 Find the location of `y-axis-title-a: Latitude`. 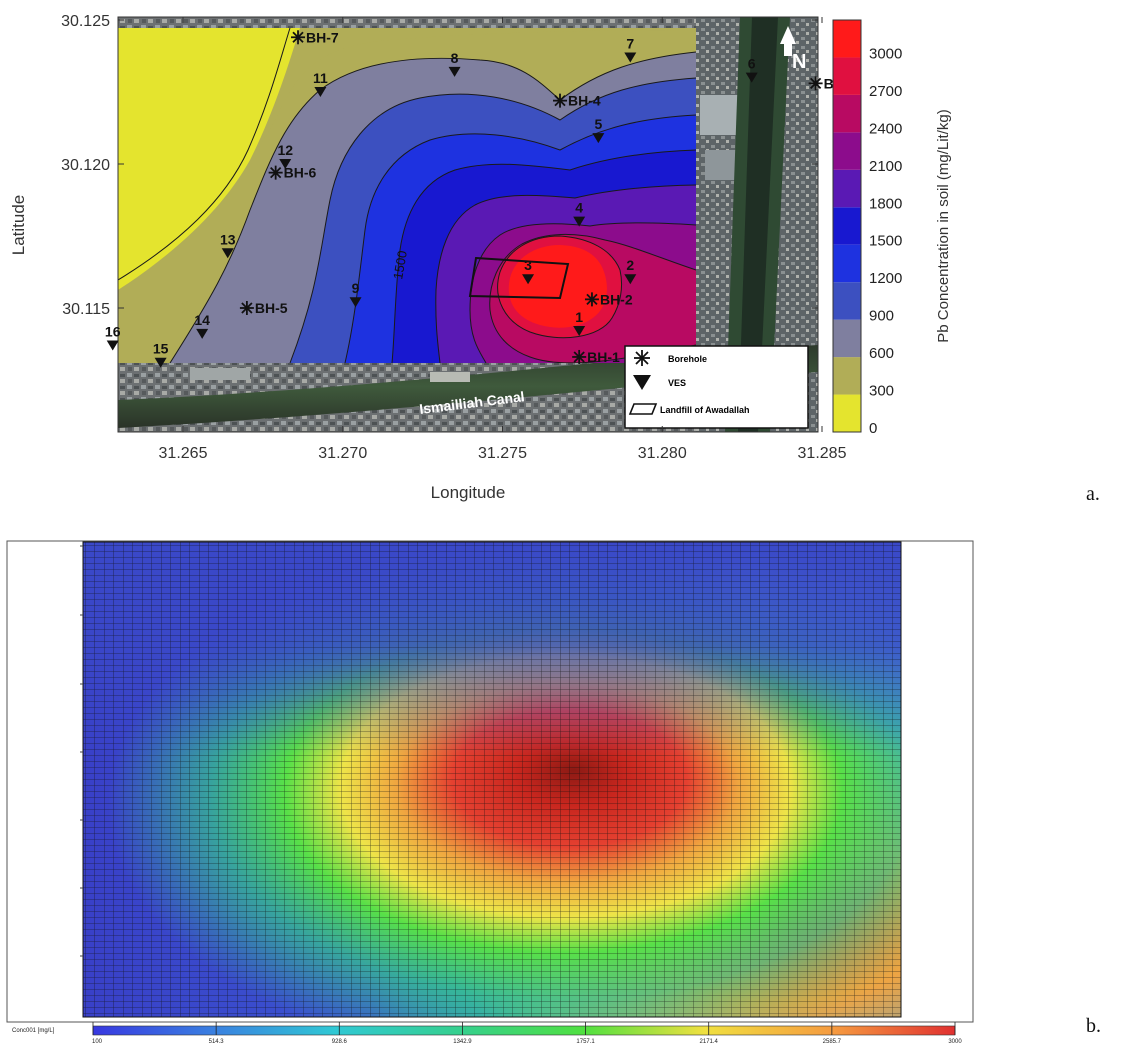

y-axis-title-a: Latitude is located at coordinates (18, 225).